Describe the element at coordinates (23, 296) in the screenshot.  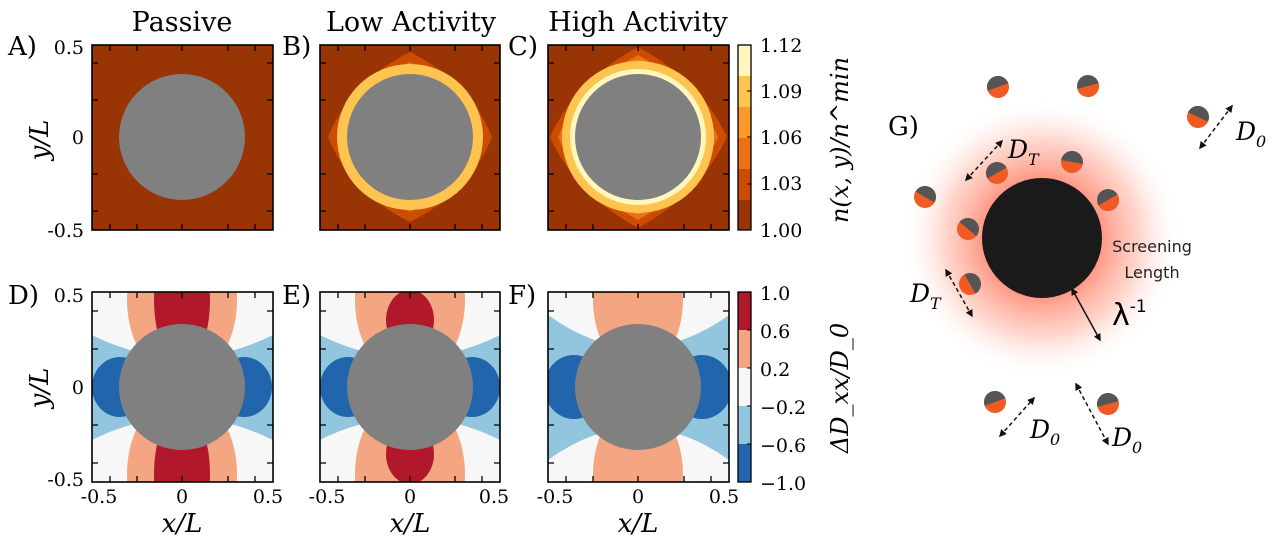
I see `panel-label-d: D)` at that location.